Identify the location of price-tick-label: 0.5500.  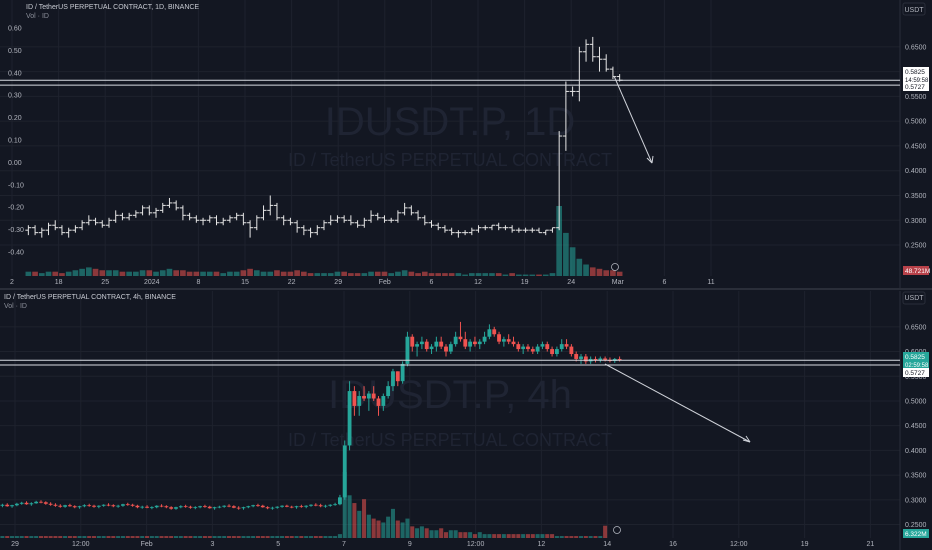
(916, 377).